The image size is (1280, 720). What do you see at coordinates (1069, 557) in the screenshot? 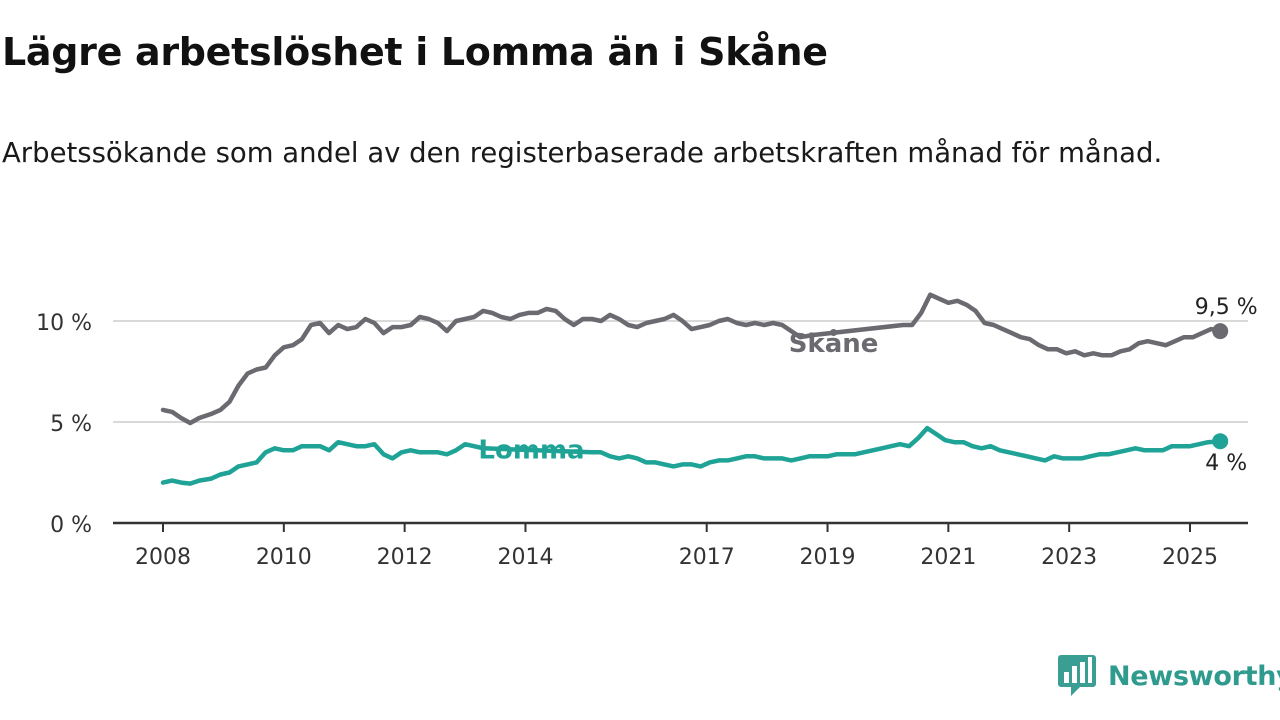
I see `x-tick-label: 2023` at bounding box center [1069, 557].